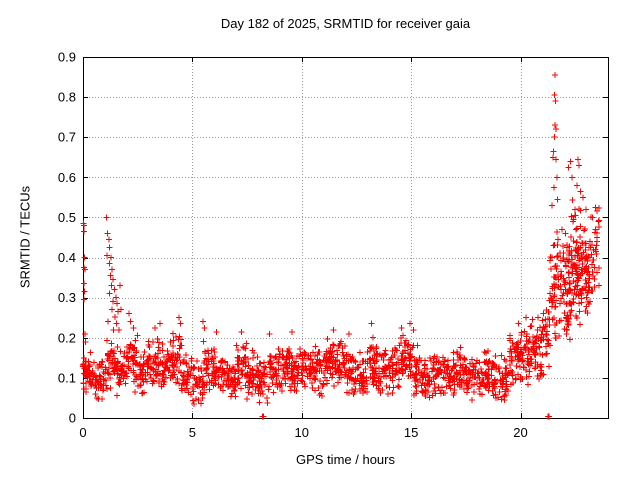 This screenshot has width=640, height=480. I want to click on y-tick-label: 0.2, so click(67, 337).